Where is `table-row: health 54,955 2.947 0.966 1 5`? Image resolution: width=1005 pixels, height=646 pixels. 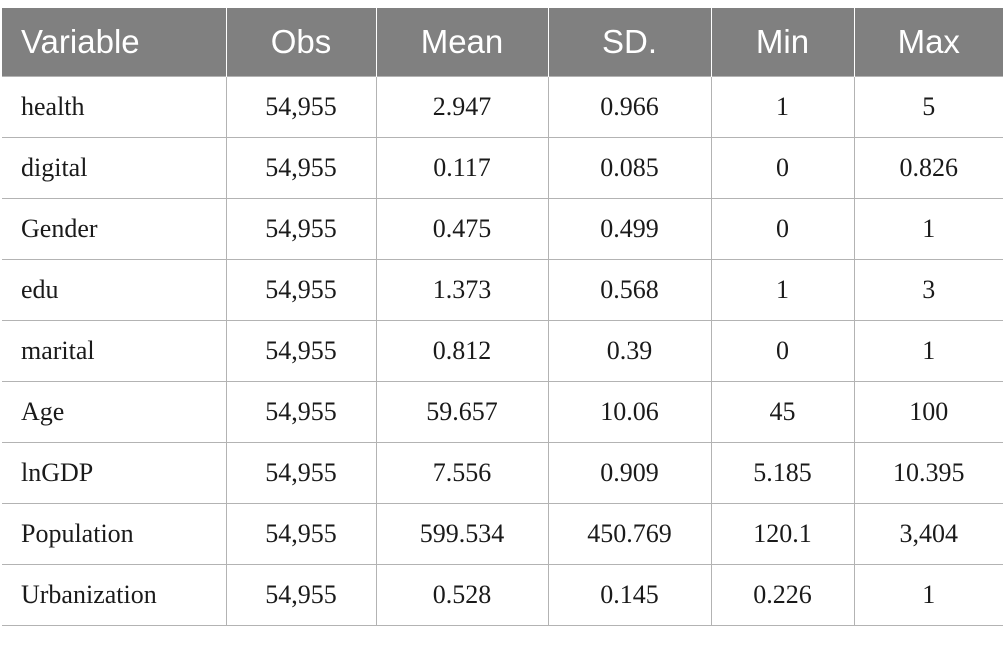
table-row: health 54,955 2.947 0.966 1 5 is located at coordinates (502, 107).